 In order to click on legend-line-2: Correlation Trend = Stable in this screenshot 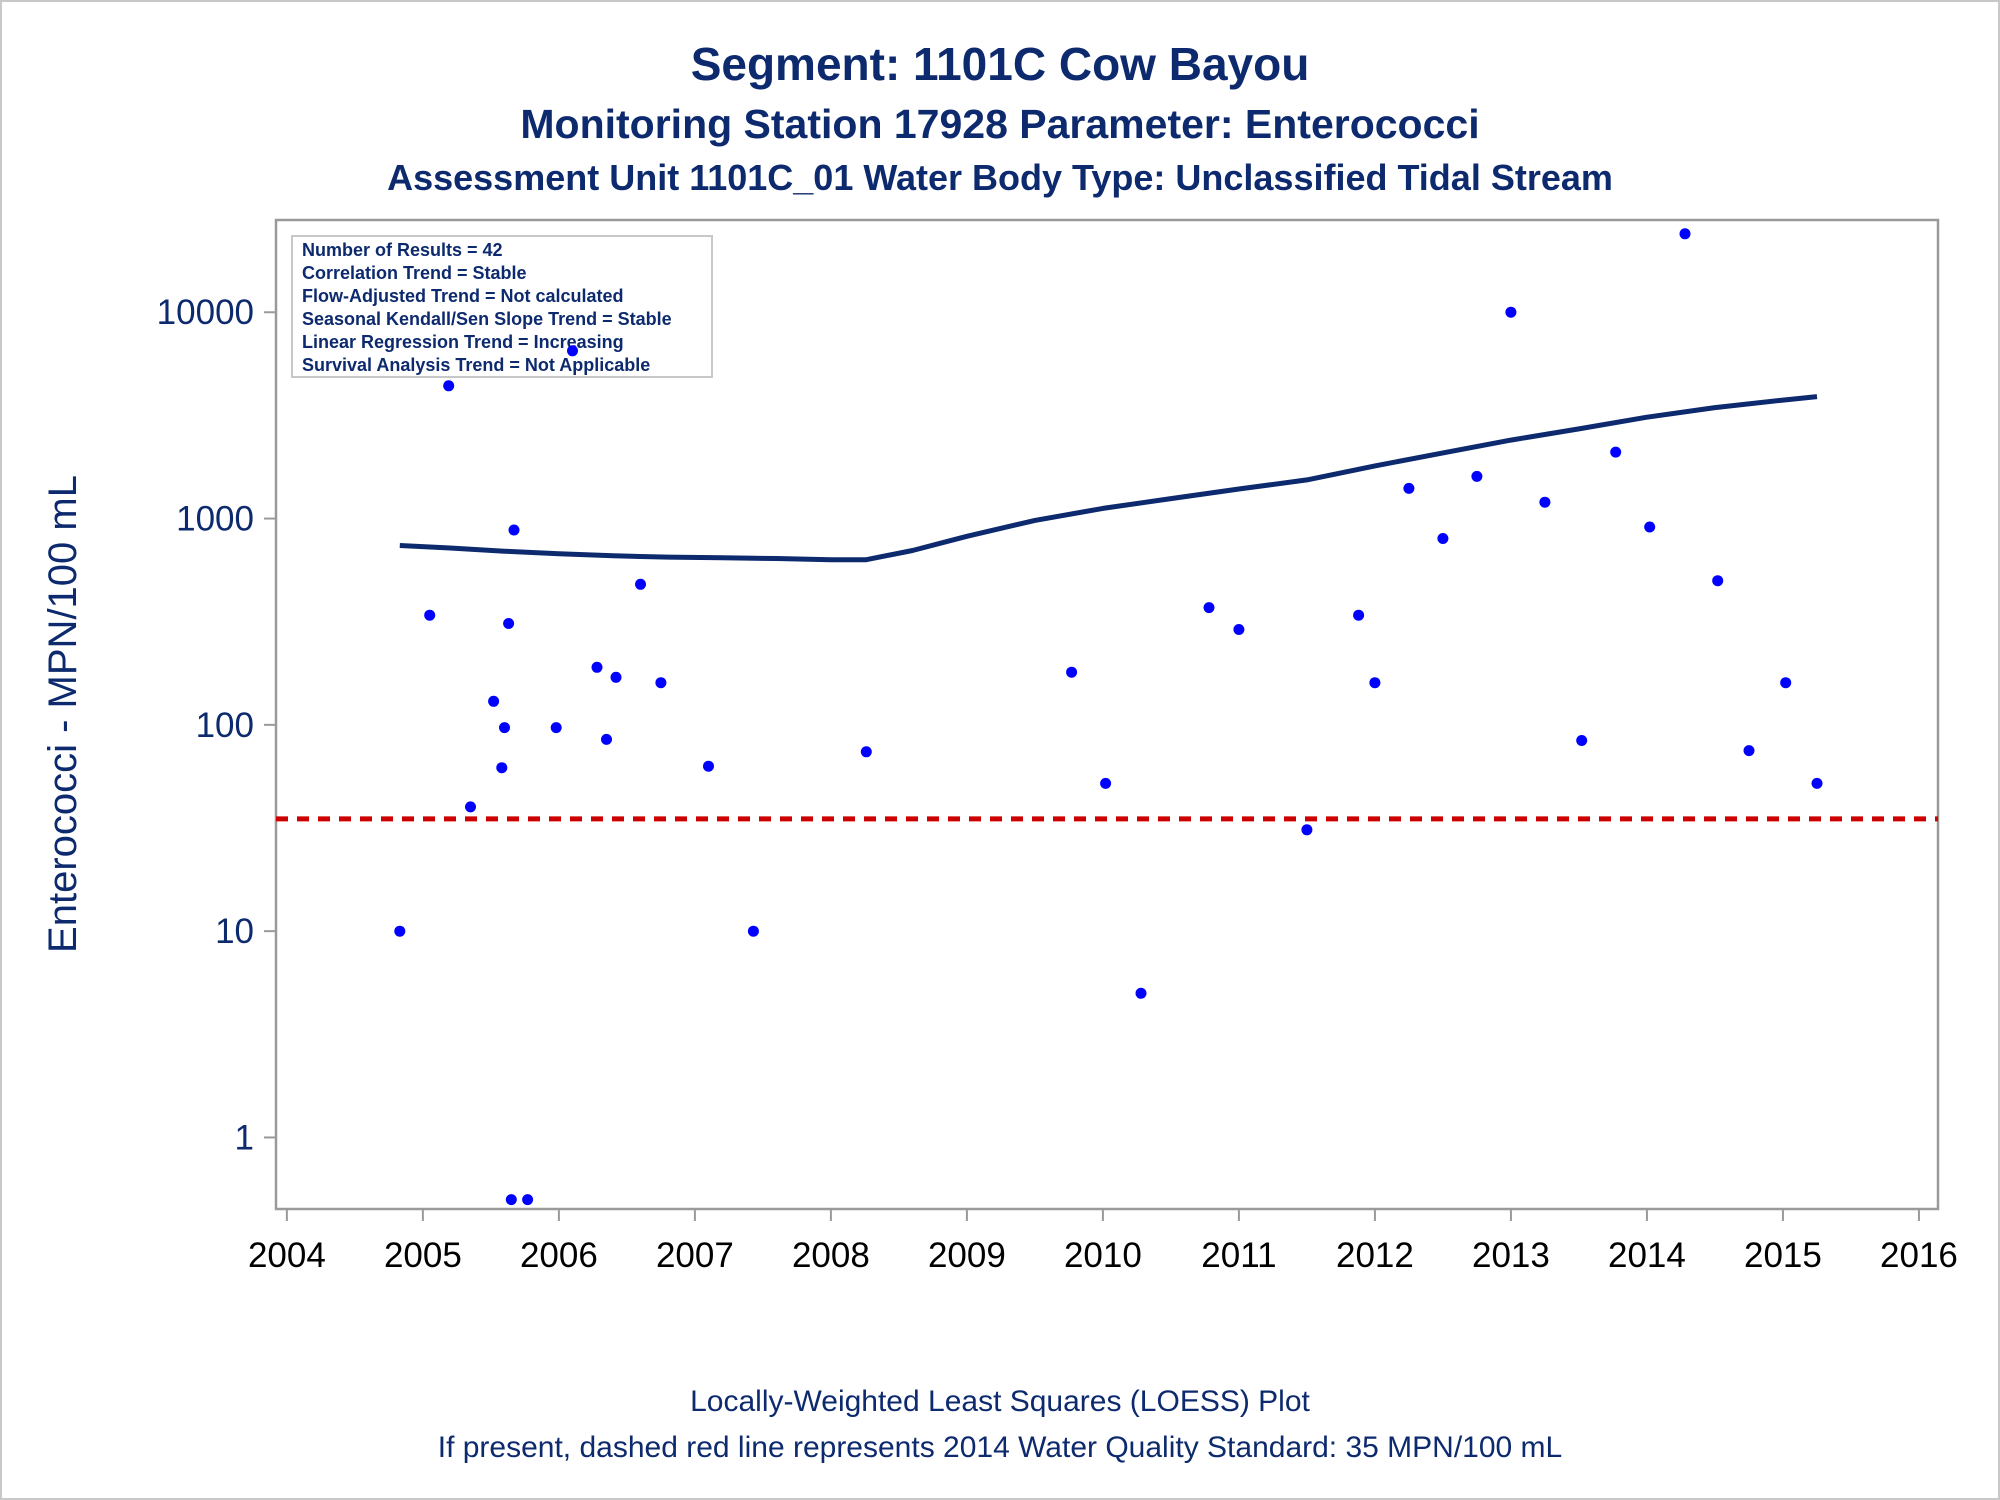, I will do `click(414, 273)`.